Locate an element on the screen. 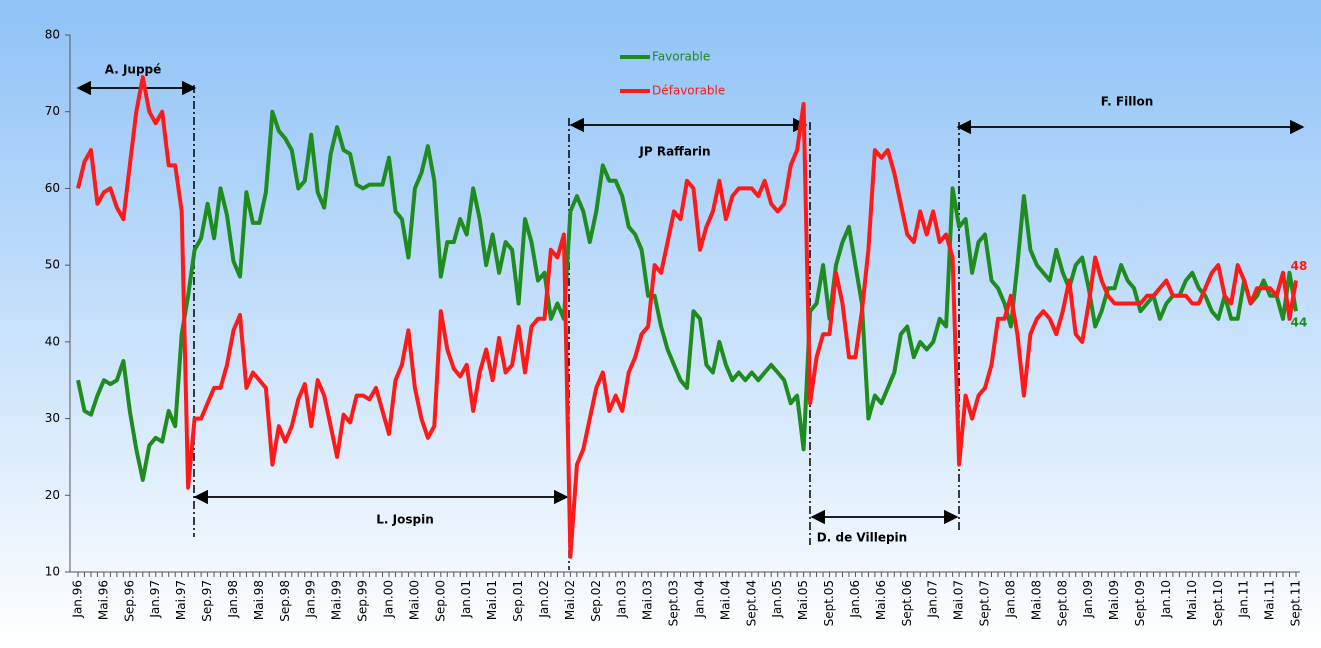 This screenshot has height=648, width=1321. x-tick-label: Mai.98 is located at coordinates (259, 600).